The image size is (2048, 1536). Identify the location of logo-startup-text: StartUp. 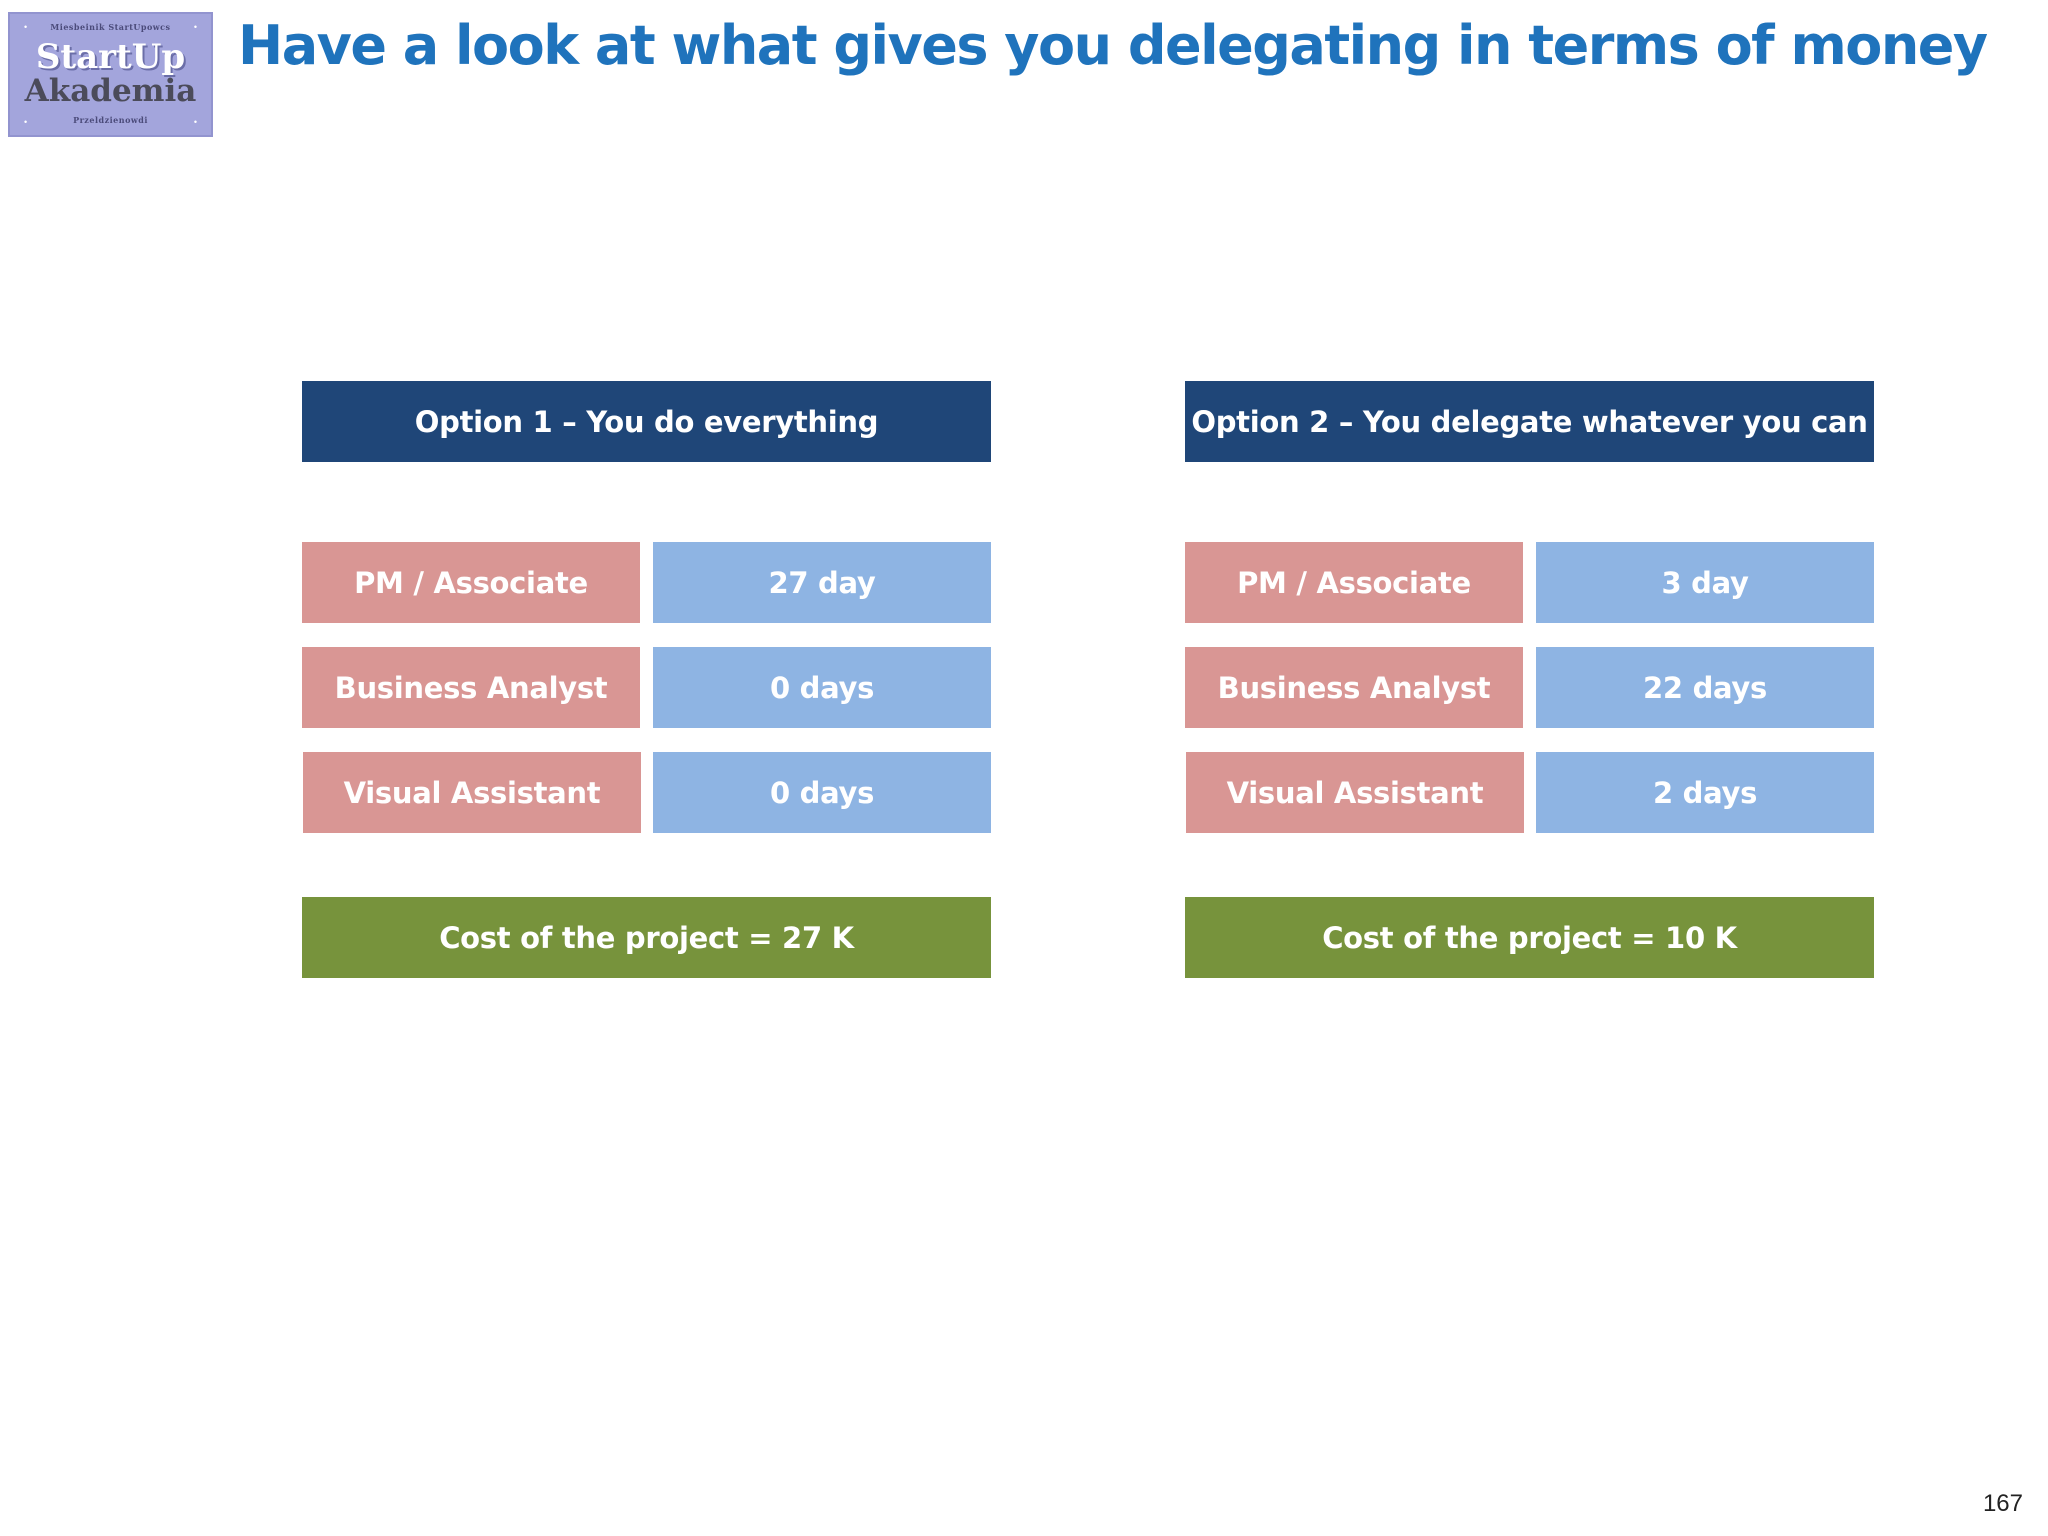
(110, 57).